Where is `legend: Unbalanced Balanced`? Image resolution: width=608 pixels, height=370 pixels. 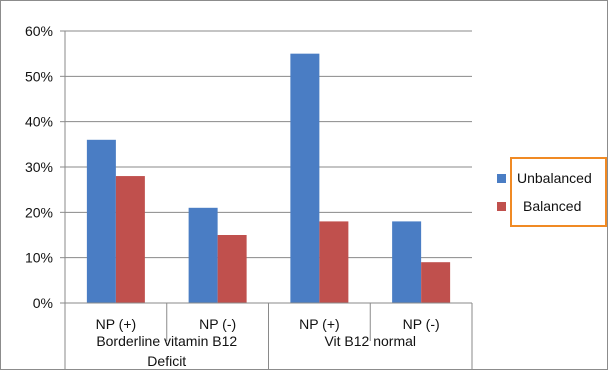 legend: Unbalanced Balanced is located at coordinates (552, 192).